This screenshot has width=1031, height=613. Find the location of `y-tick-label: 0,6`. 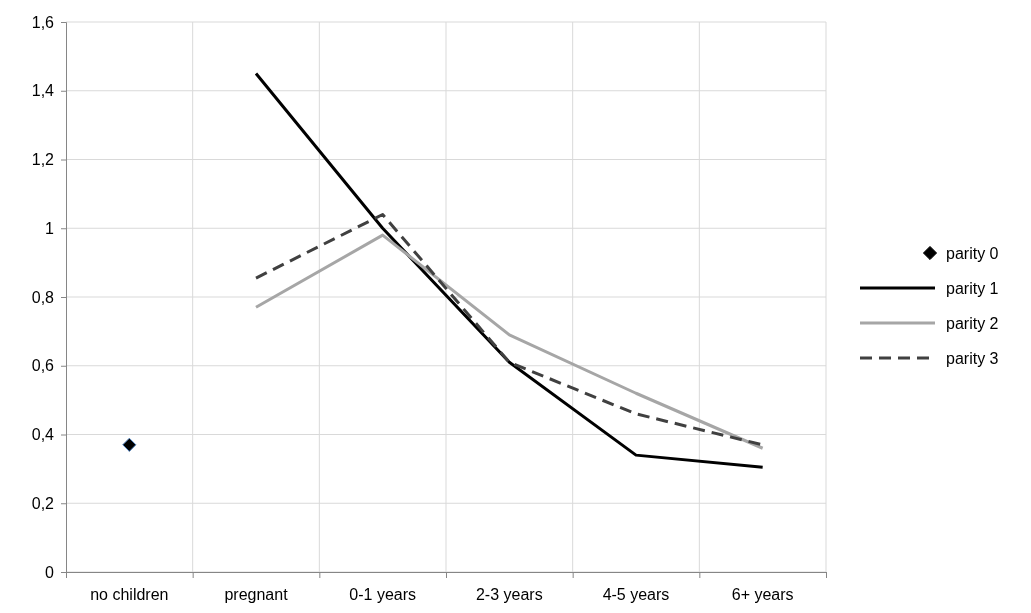

y-tick-label: 0,6 is located at coordinates (43, 366).